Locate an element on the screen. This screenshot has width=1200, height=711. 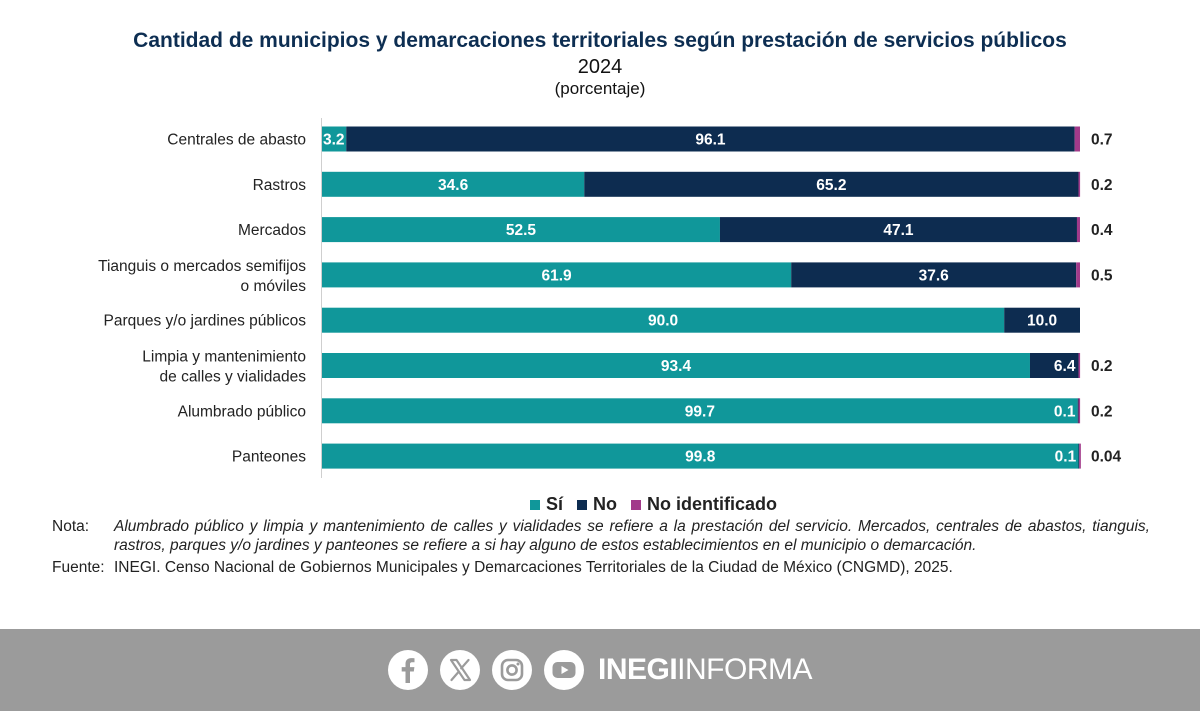
category-label-panteones: Panteones is located at coordinates (269, 457).